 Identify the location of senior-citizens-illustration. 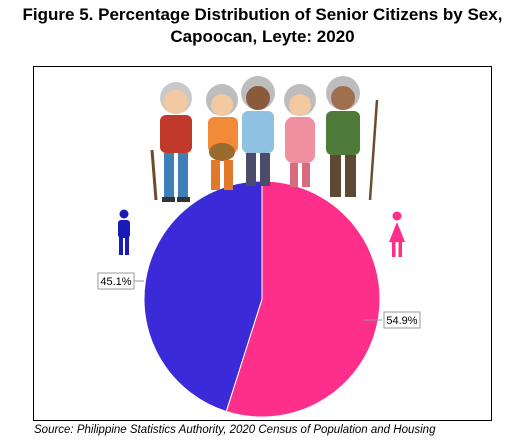
(264, 139).